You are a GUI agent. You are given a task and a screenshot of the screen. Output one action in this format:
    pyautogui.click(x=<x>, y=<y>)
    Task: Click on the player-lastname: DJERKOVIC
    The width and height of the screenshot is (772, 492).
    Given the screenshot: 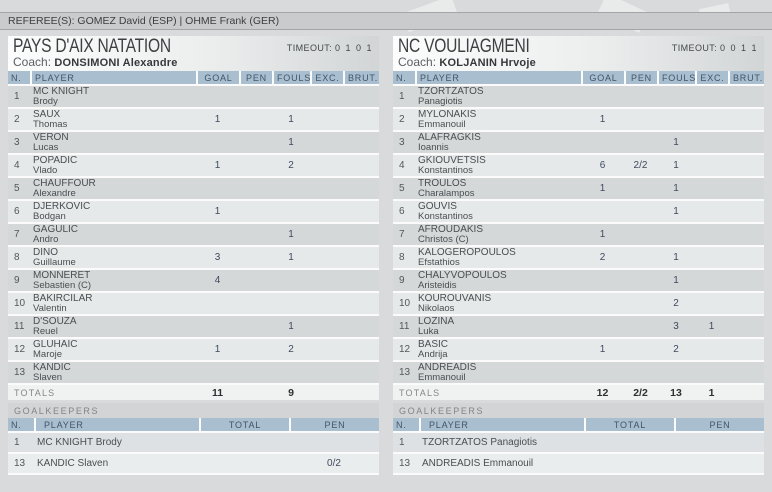 What is the action you would take?
    pyautogui.click(x=62, y=206)
    